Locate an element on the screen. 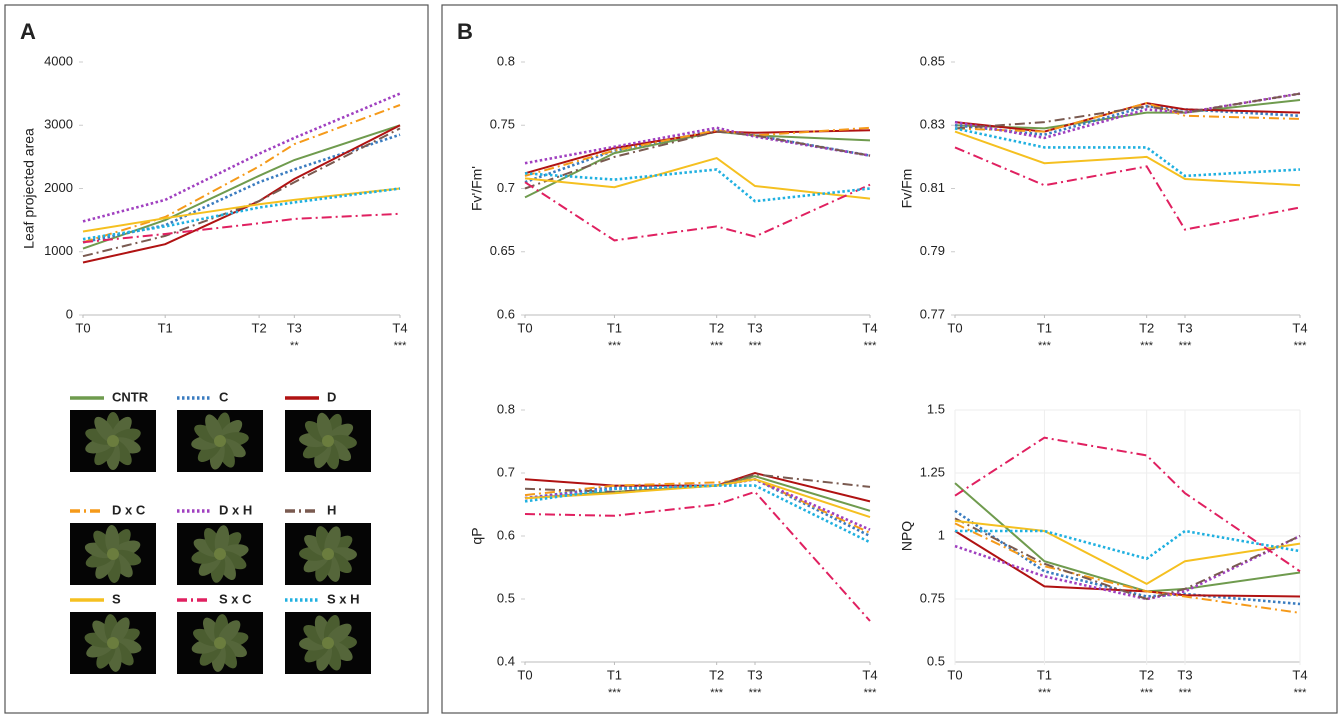 This screenshot has width=1342, height=718. y-tick-label: 0.83 is located at coordinates (932, 124).